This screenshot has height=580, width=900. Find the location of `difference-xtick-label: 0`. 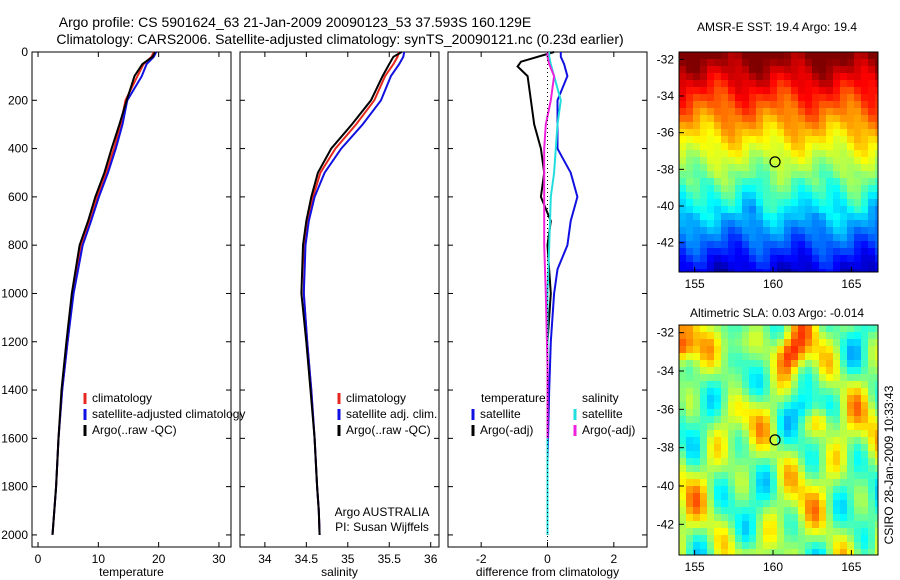

difference-xtick-label: 0 is located at coordinates (547, 559).